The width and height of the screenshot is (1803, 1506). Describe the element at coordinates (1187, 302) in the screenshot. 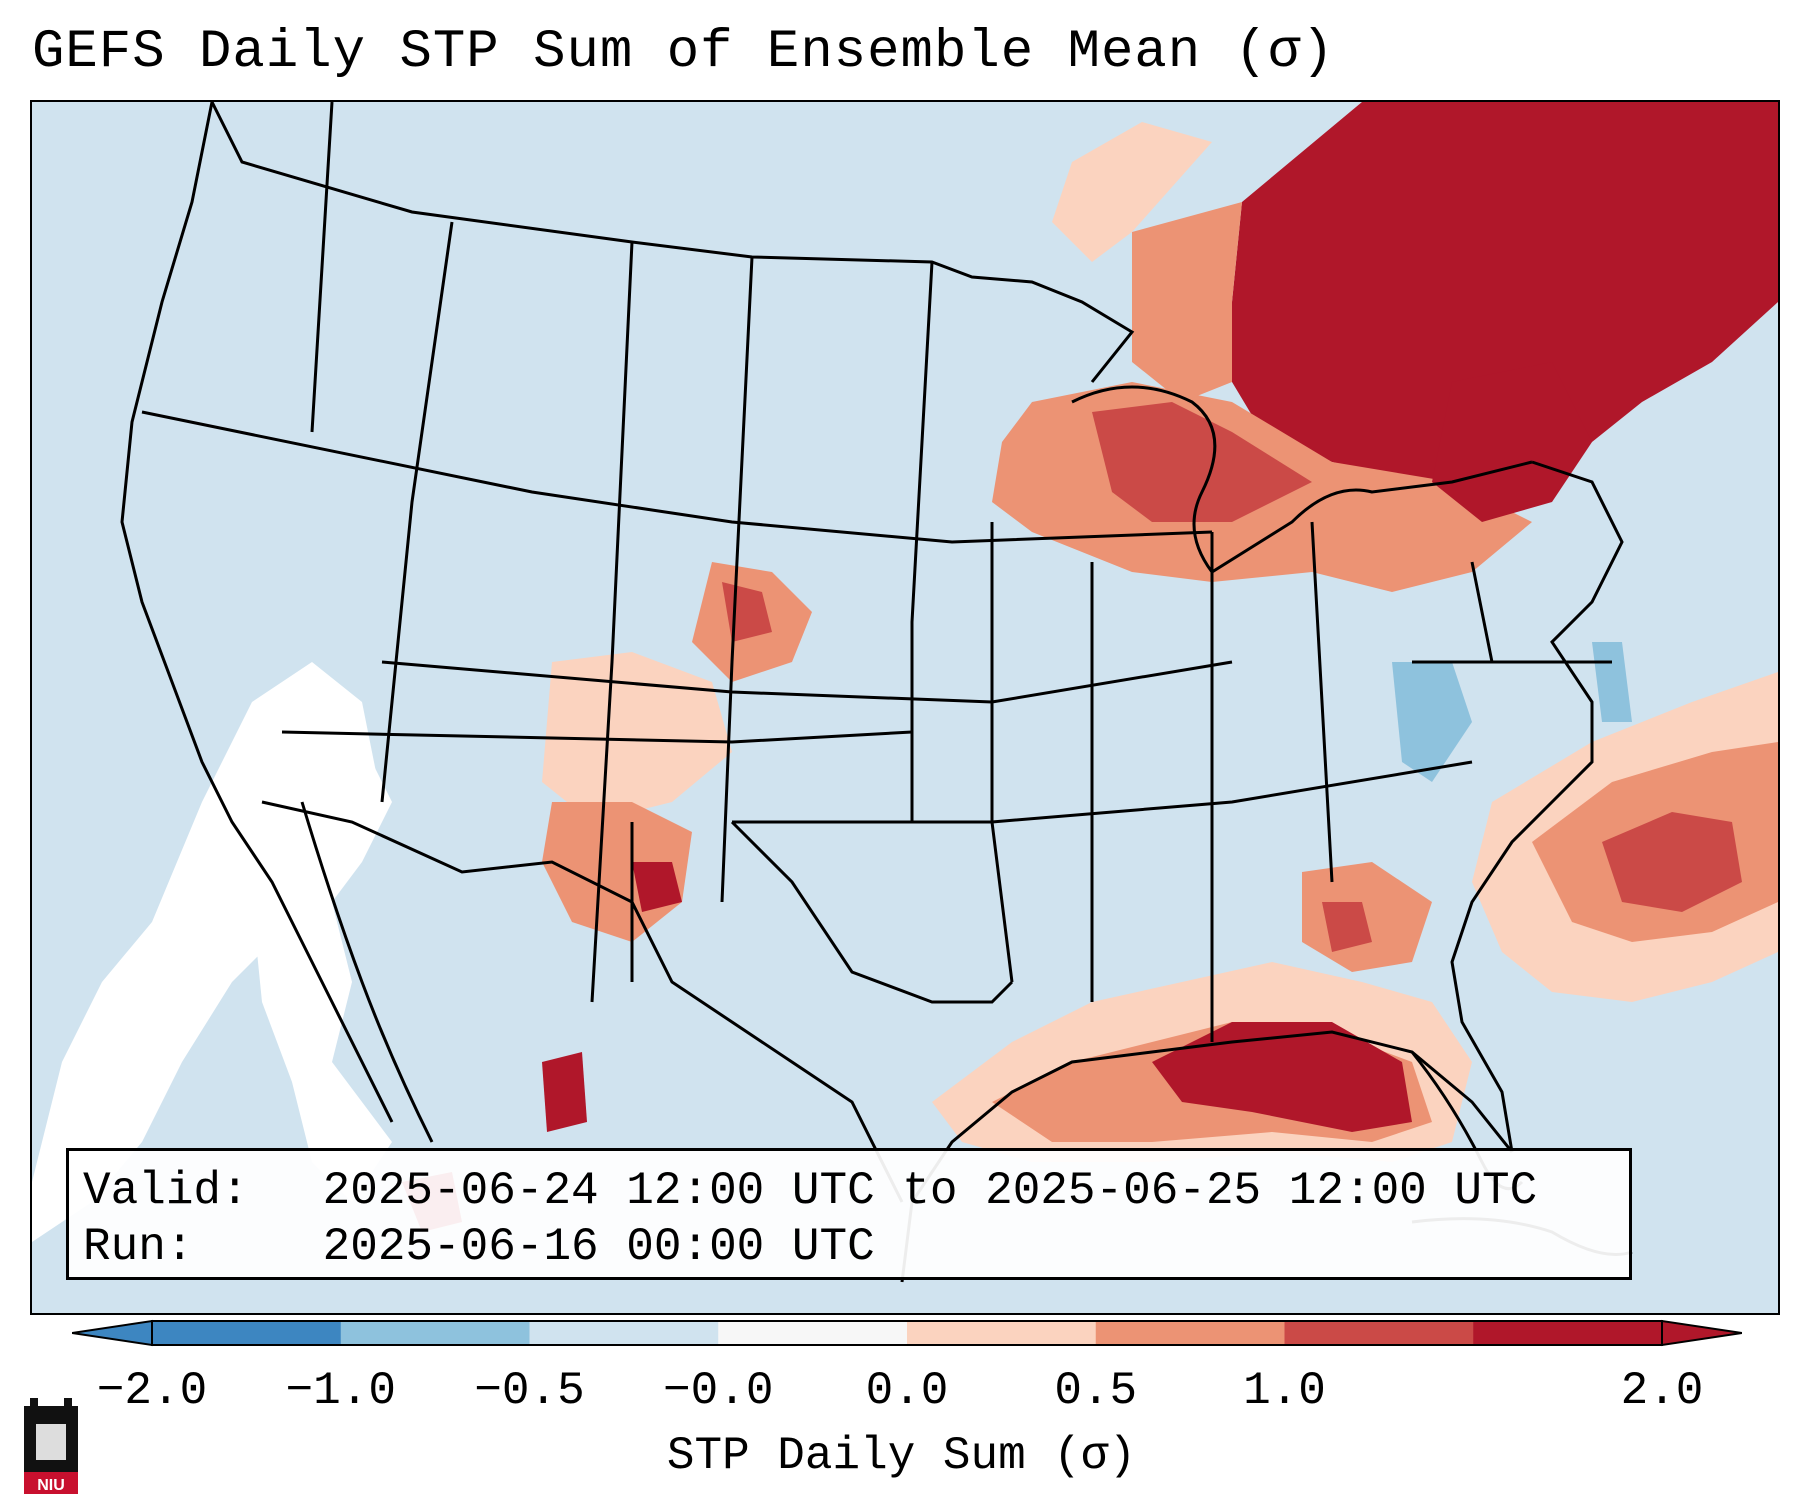

I see `positive-area-canada-east-fringe` at that location.